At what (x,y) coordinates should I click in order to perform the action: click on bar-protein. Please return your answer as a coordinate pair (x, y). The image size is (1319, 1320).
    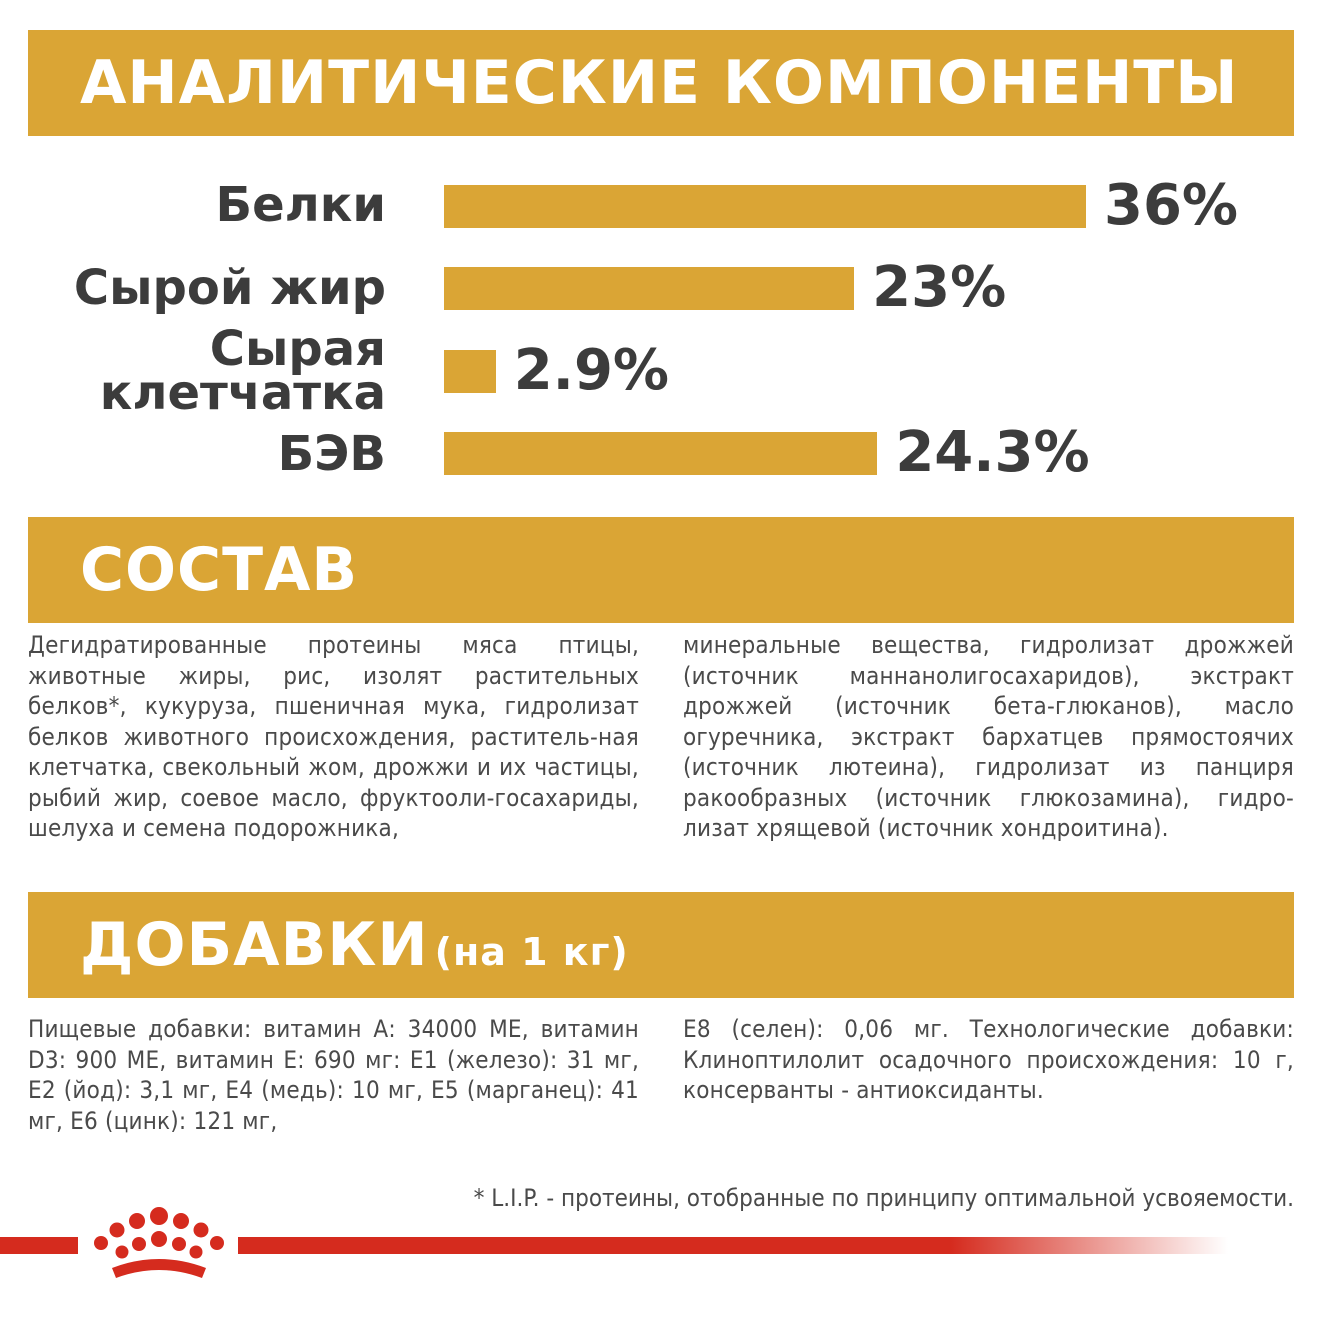
    Looking at the image, I should click on (765, 206).